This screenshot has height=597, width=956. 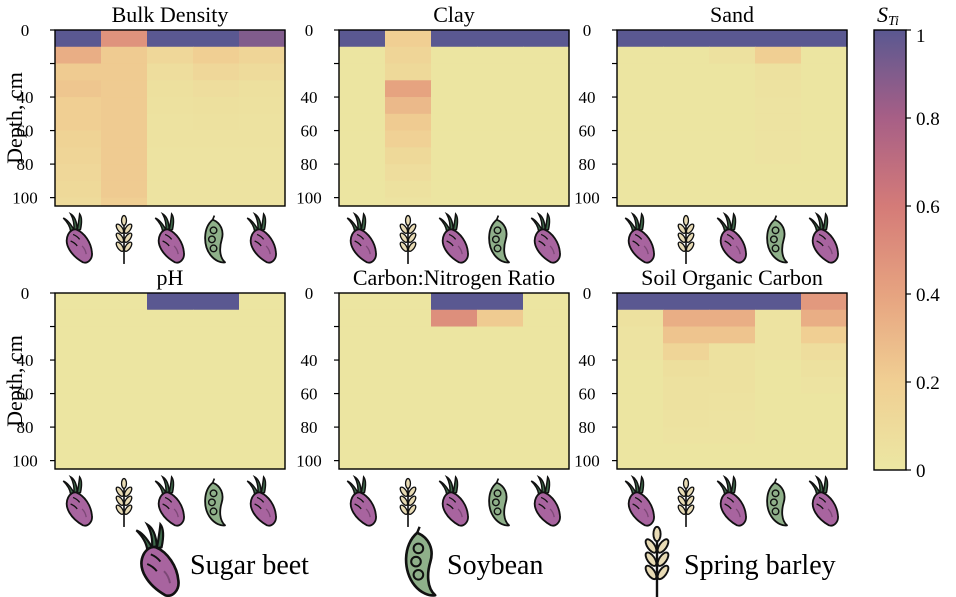 What do you see at coordinates (454, 277) in the screenshot?
I see `panel-title: Carbon:Nitrogen Ratio` at bounding box center [454, 277].